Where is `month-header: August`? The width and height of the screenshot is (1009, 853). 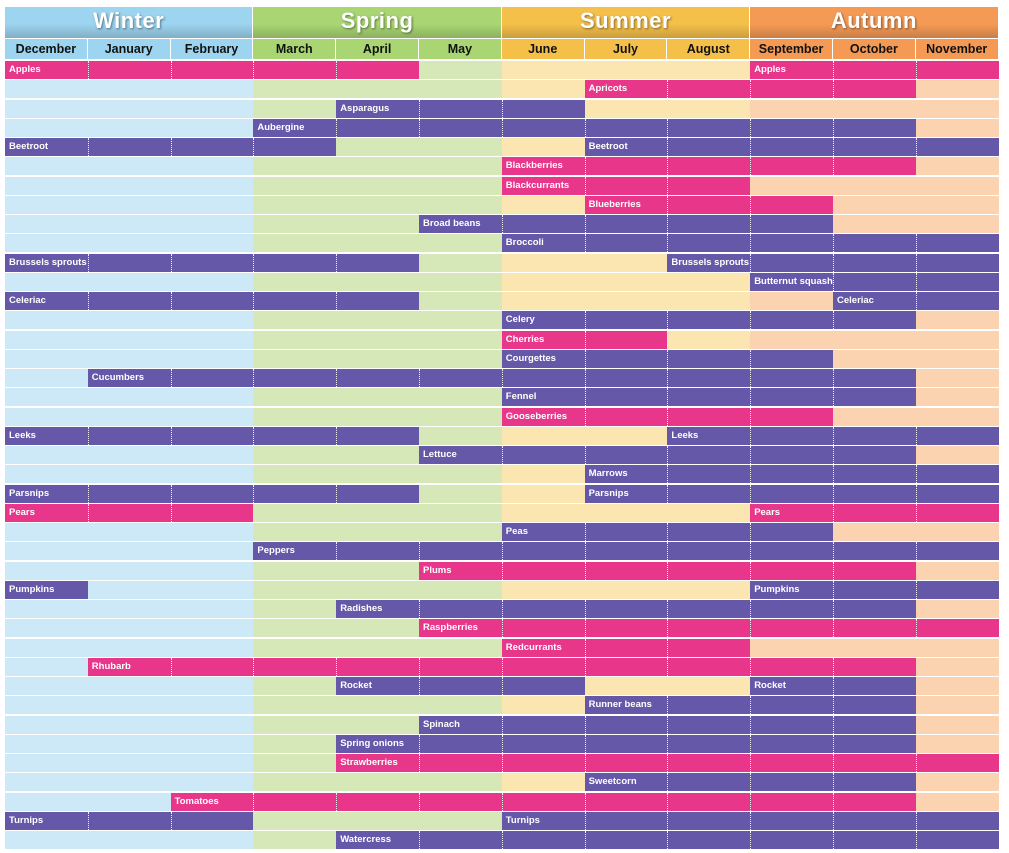
month-header: August is located at coordinates (708, 49).